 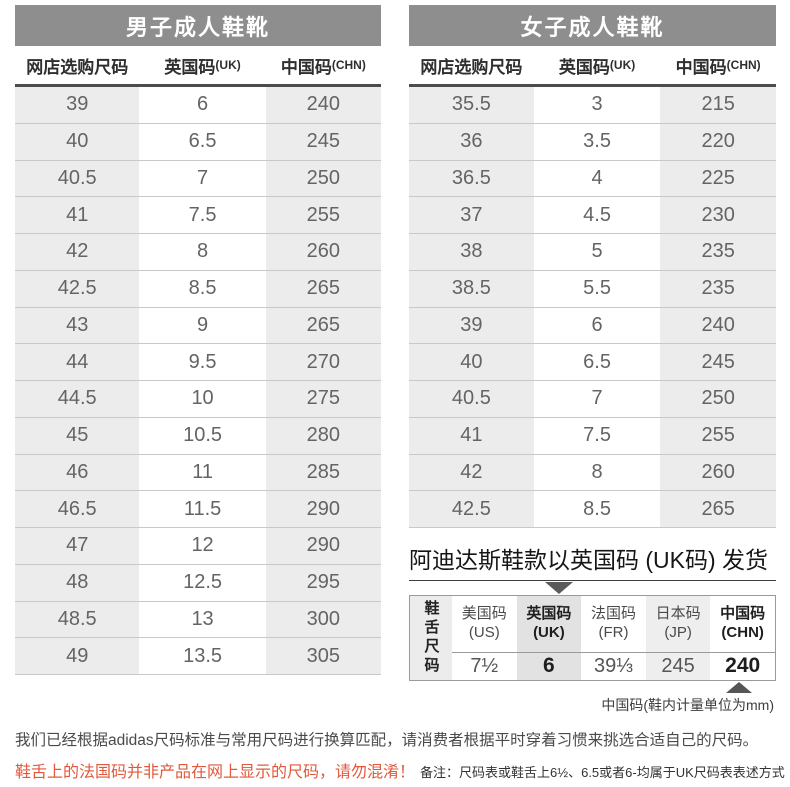 What do you see at coordinates (484, 623) in the screenshot?
I see `tongue-column-header: 美国码 (US)` at bounding box center [484, 623].